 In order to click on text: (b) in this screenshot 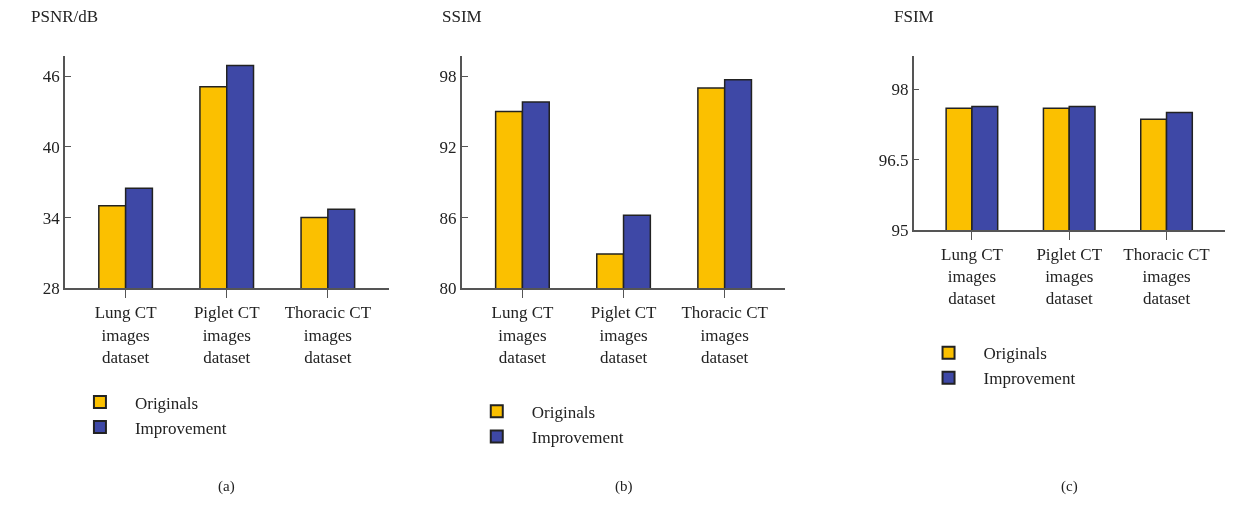, I will do `click(624, 486)`.